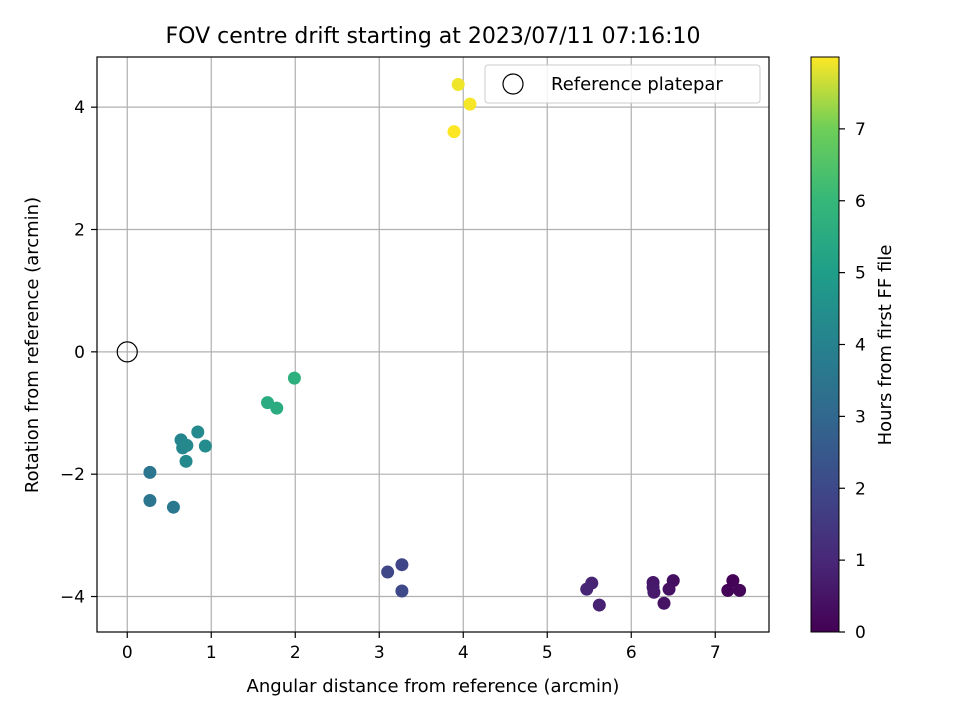 The width and height of the screenshot is (960, 720). I want to click on reference-marker, so click(127, 352).